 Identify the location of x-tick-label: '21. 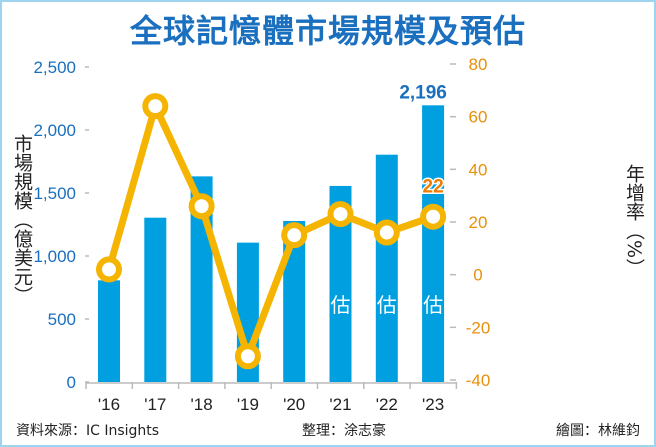
(340, 404).